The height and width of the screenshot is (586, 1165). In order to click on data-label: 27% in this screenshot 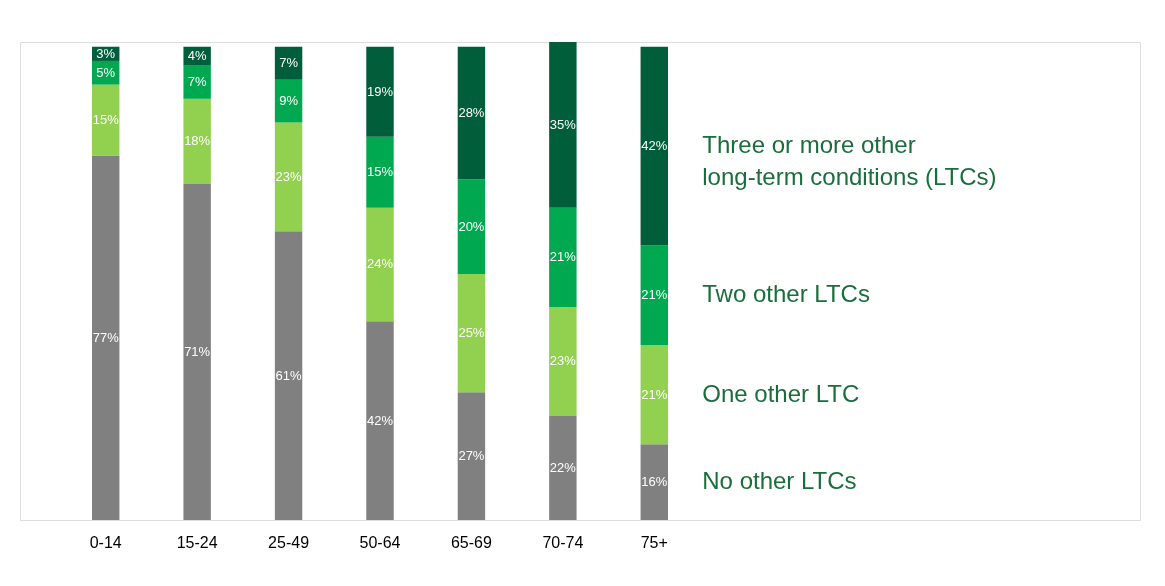, I will do `click(471, 456)`.